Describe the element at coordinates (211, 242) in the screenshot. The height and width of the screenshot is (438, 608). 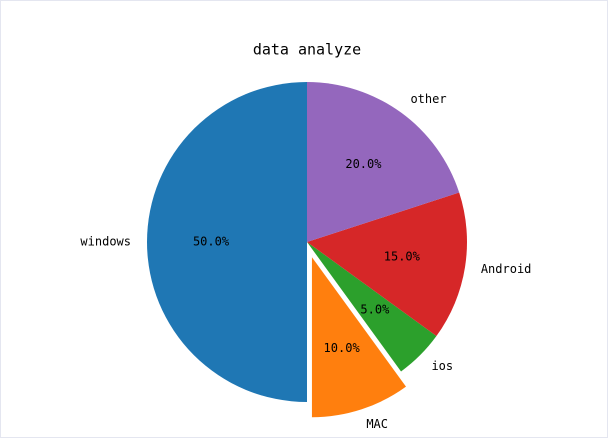
I see `percent-label: 50.0%` at that location.